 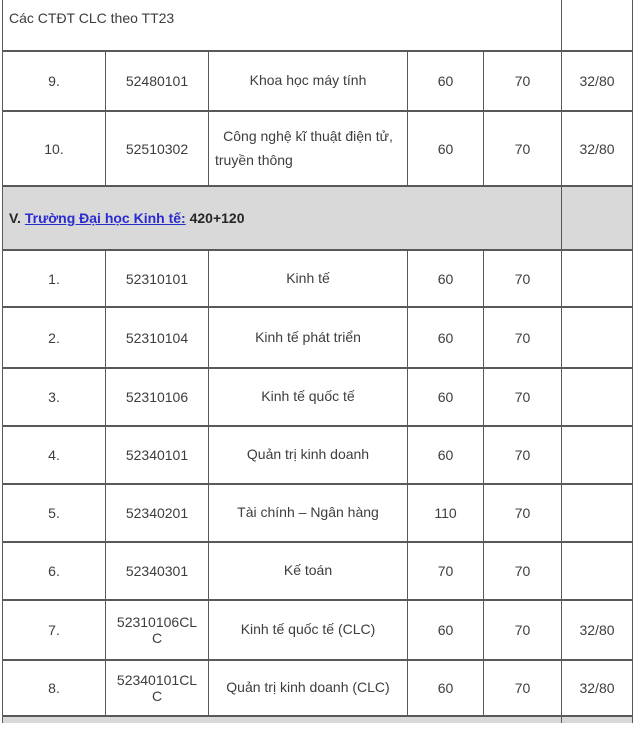 I want to click on cell-no: 10., so click(x=54, y=148).